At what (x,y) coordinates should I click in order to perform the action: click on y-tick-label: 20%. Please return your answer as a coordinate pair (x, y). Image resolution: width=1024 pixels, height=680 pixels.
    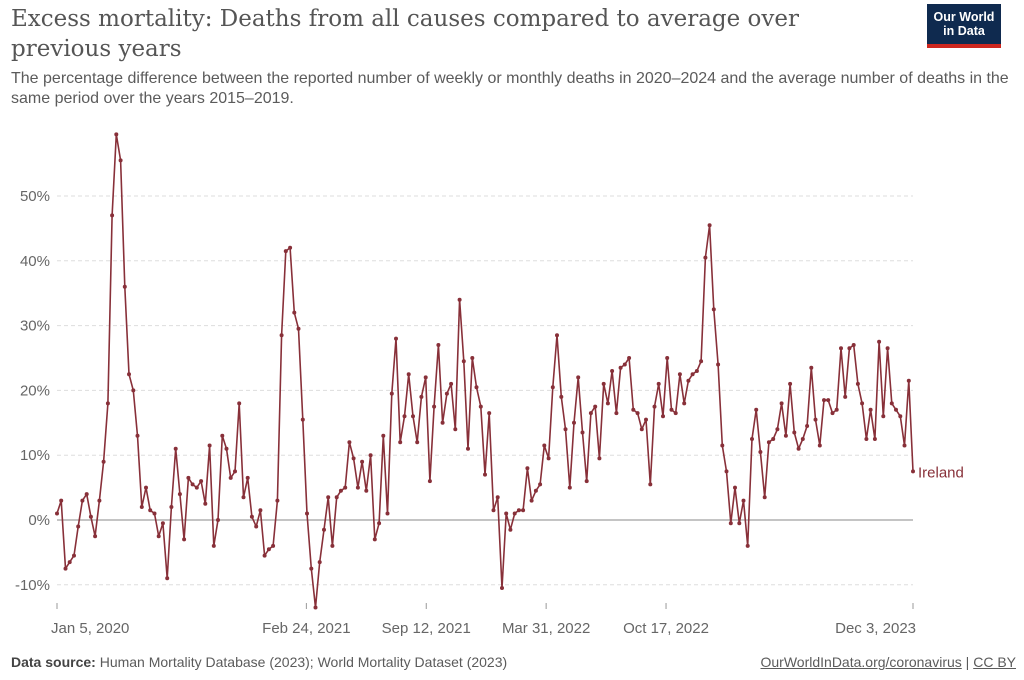
    Looking at the image, I should click on (35, 390).